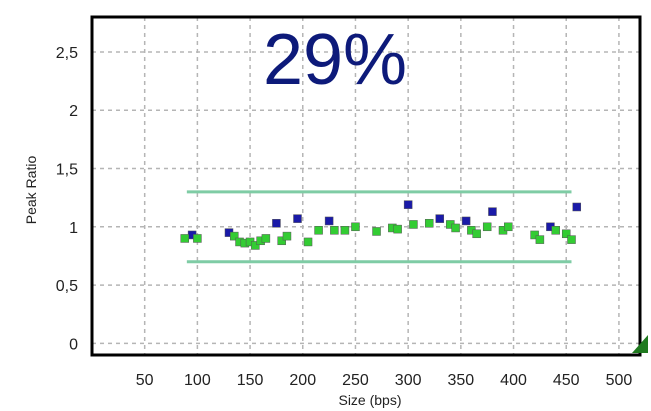  I want to click on x-tick-label: 400, so click(513, 380).